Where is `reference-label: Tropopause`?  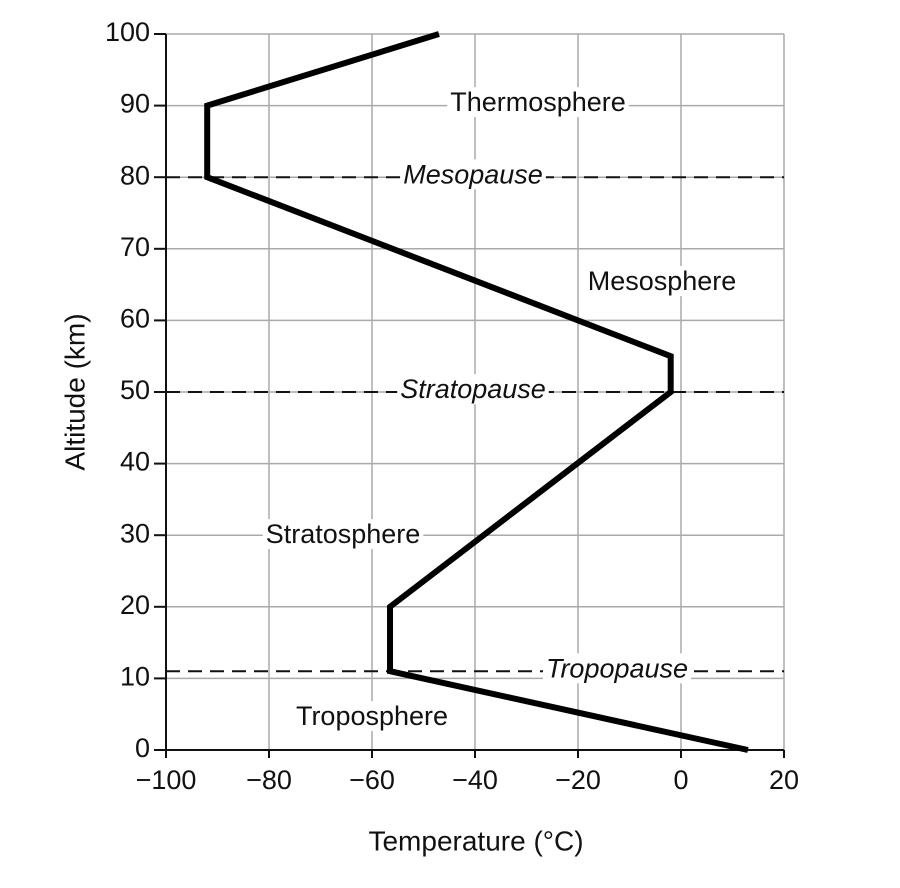 reference-label: Tropopause is located at coordinates (617, 668).